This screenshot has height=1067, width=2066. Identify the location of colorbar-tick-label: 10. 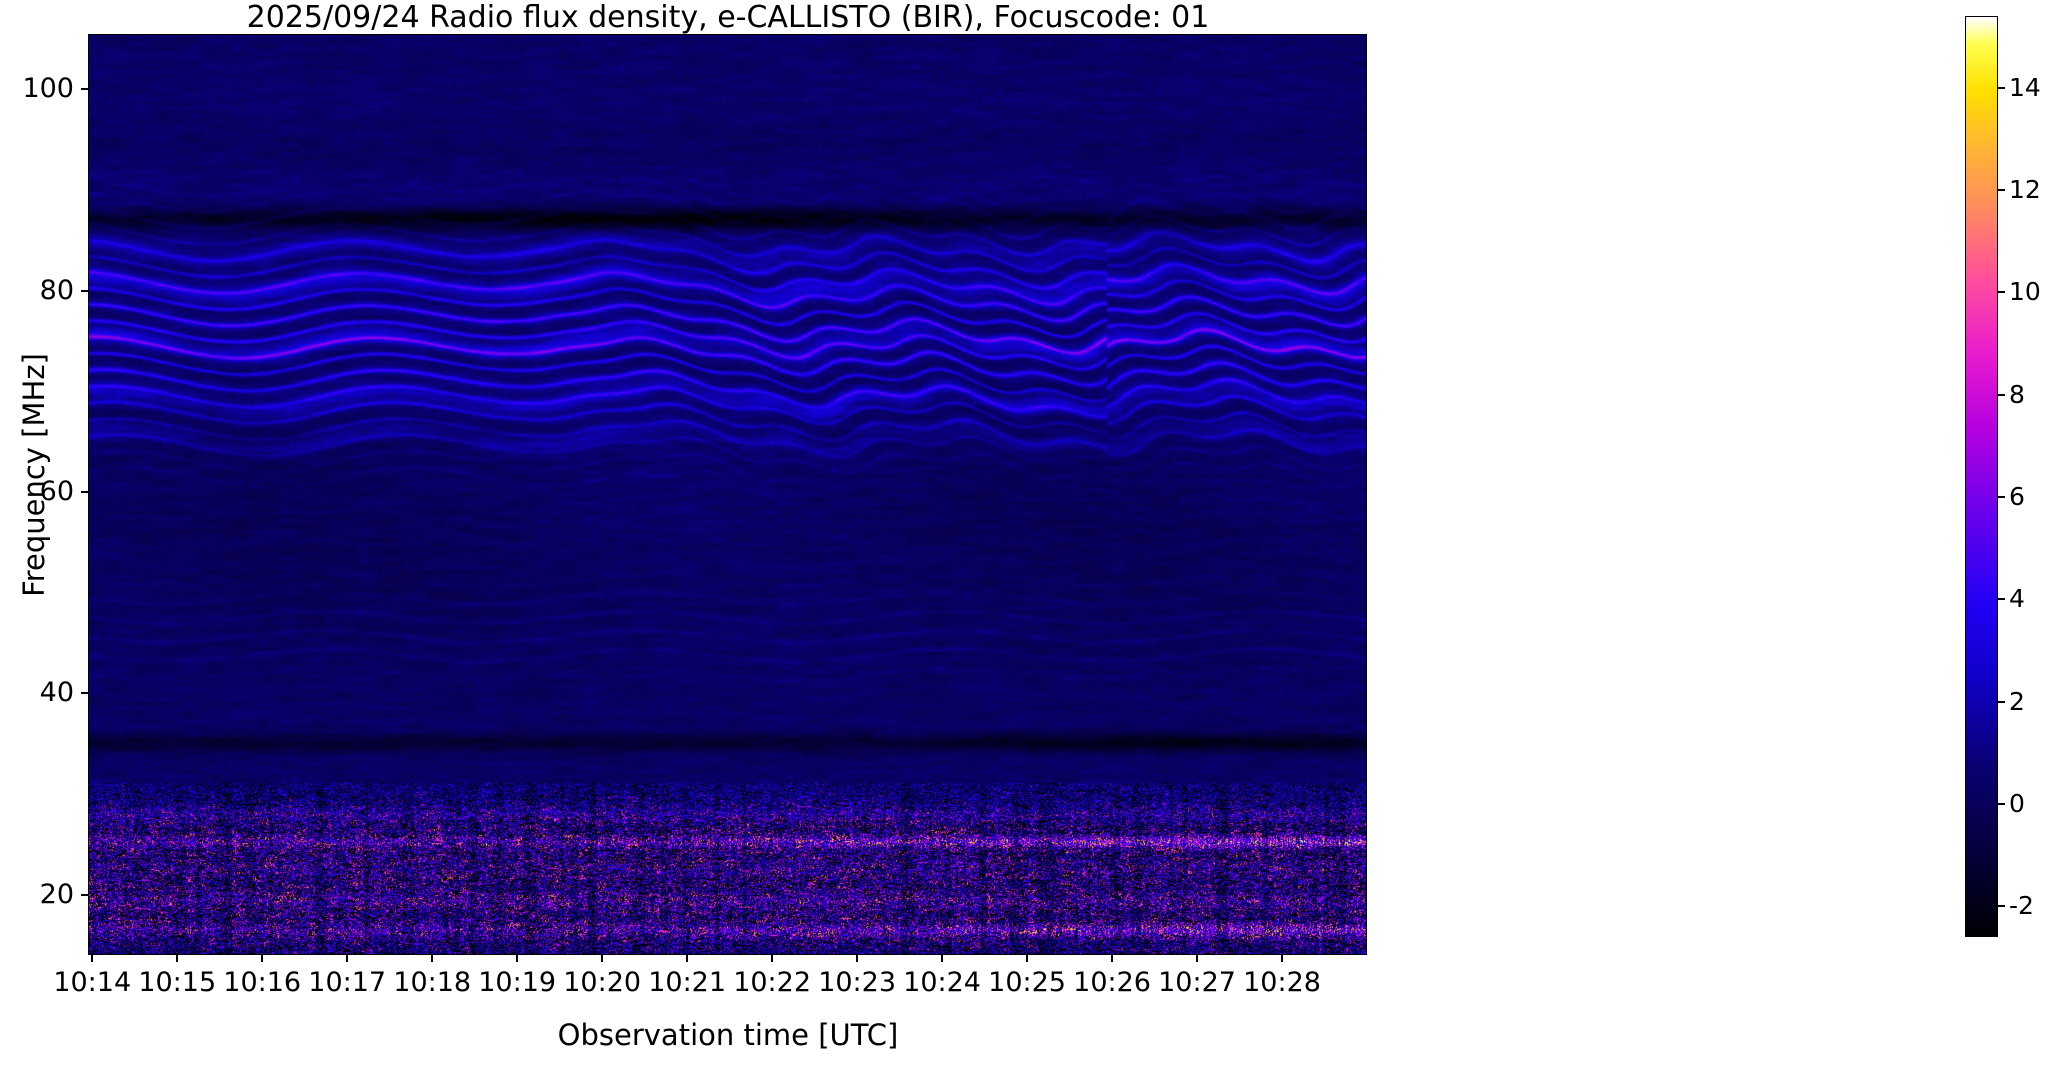
(2025, 292).